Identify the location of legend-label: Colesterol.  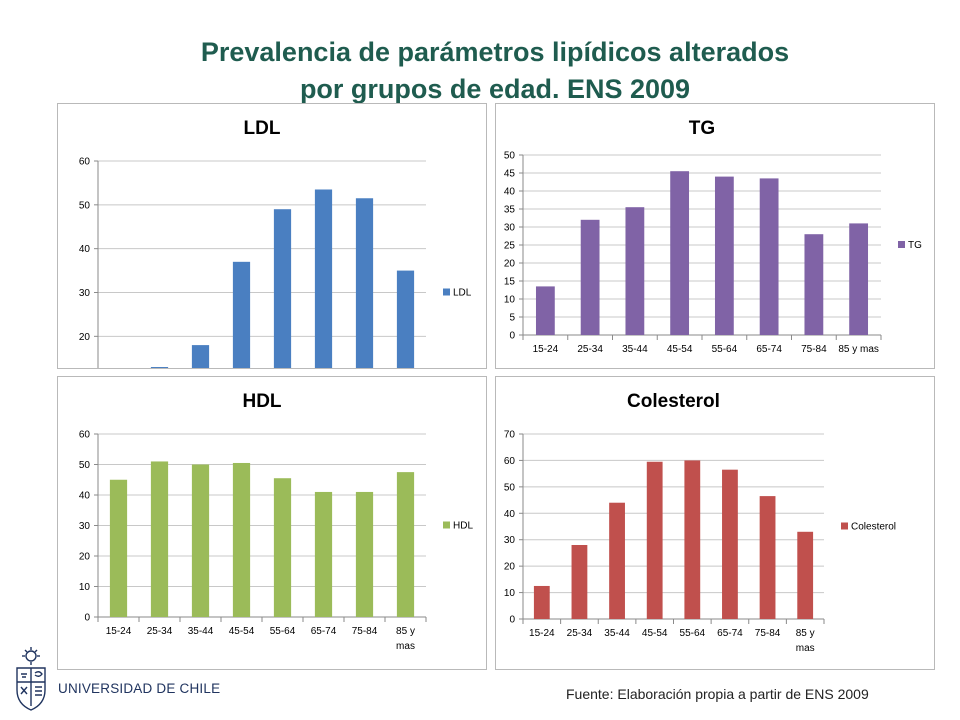
(873, 527).